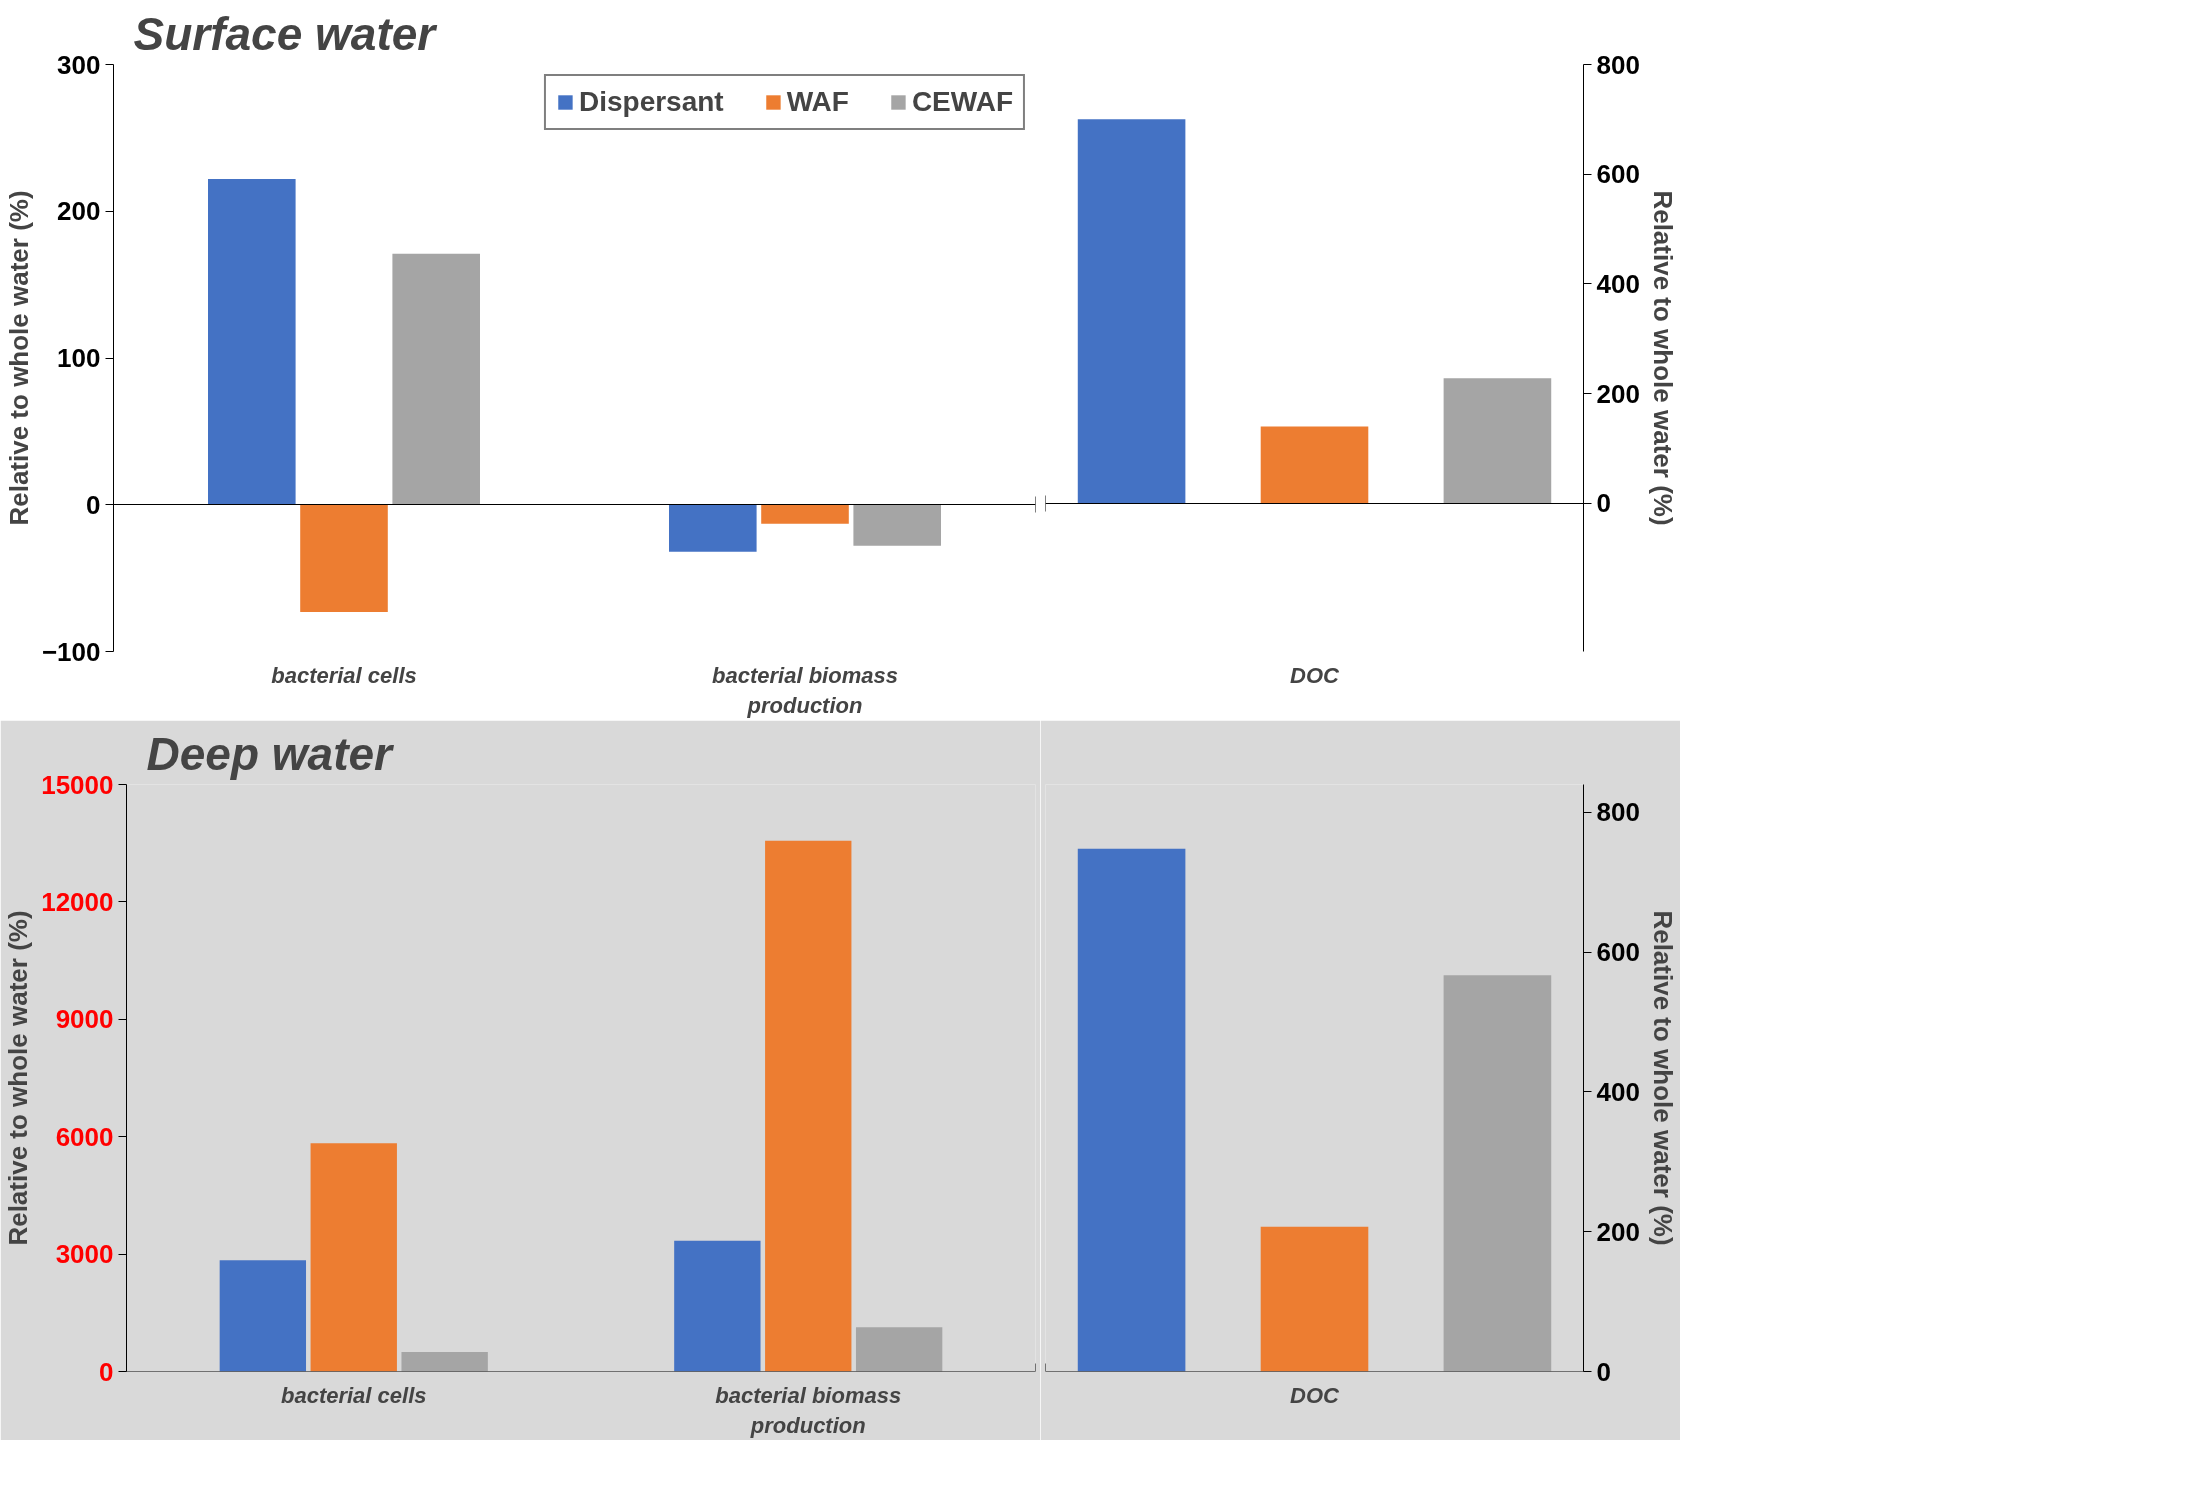  I want to click on legend-label: CEWAF, so click(962, 102).